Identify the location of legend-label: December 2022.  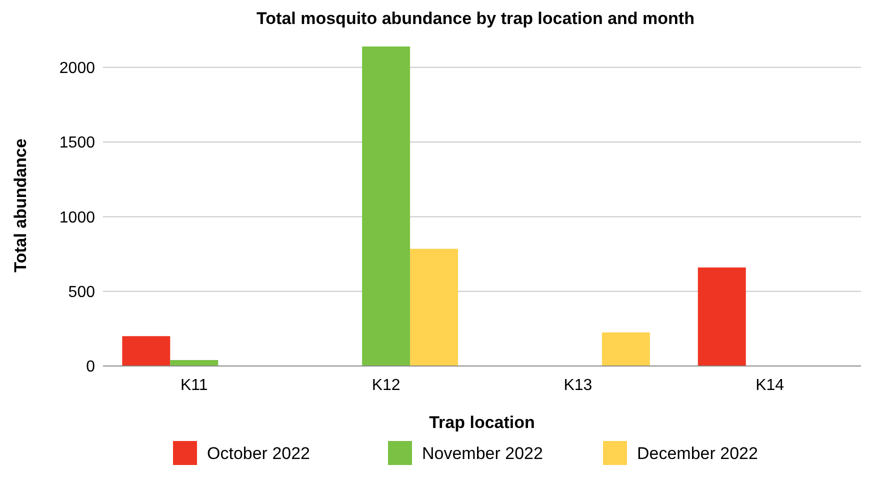
(697, 453).